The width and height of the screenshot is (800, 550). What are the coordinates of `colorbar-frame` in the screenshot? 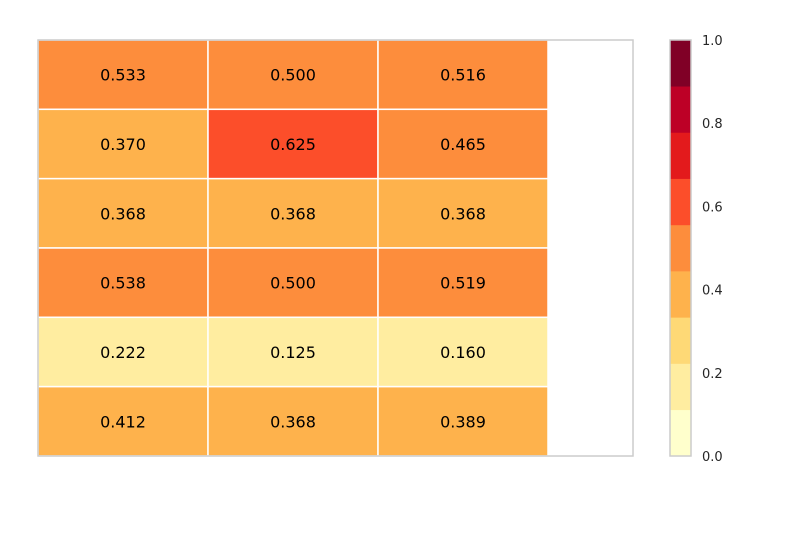 It's located at (680, 248).